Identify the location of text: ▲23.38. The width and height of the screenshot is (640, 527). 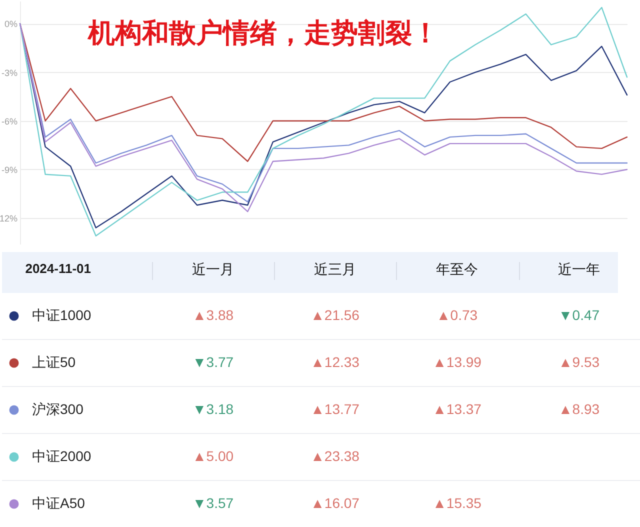
(335, 456).